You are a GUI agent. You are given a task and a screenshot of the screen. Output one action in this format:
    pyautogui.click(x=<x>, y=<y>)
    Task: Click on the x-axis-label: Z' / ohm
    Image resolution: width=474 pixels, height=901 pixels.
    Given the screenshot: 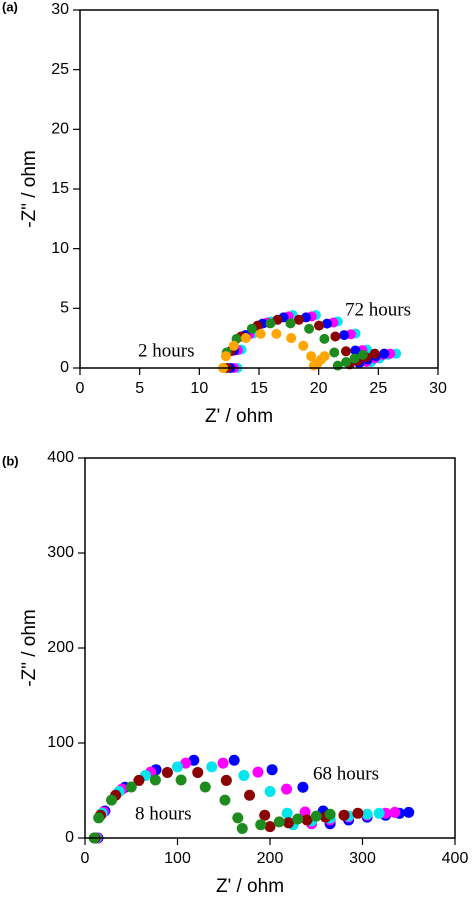 What is the action you would take?
    pyautogui.click(x=250, y=886)
    